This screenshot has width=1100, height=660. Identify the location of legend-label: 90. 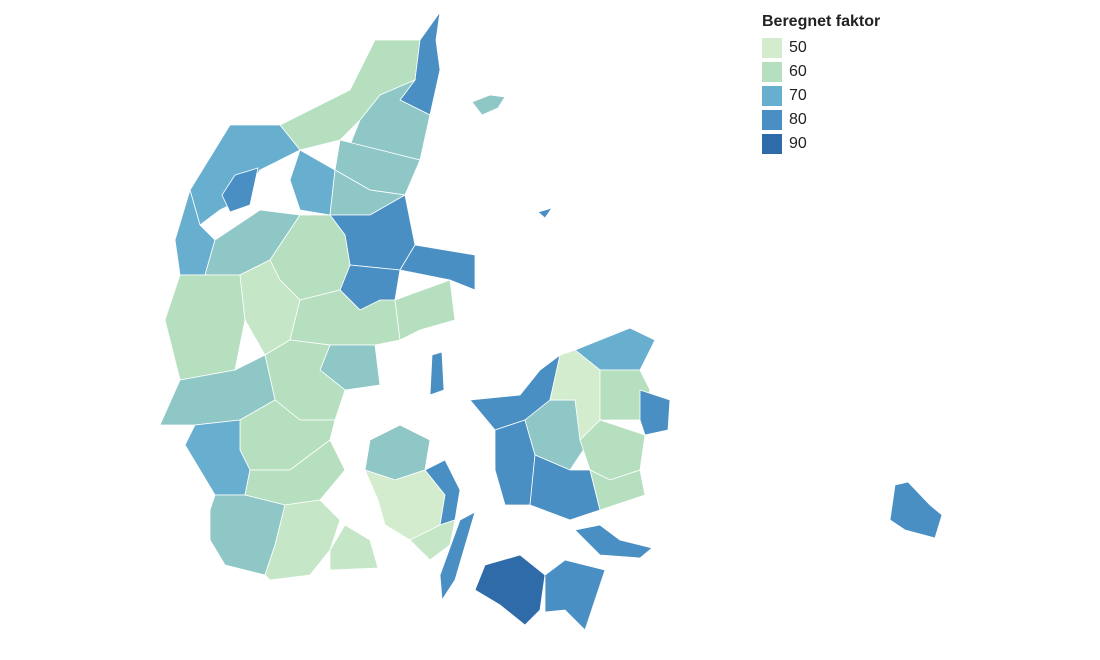
(798, 143).